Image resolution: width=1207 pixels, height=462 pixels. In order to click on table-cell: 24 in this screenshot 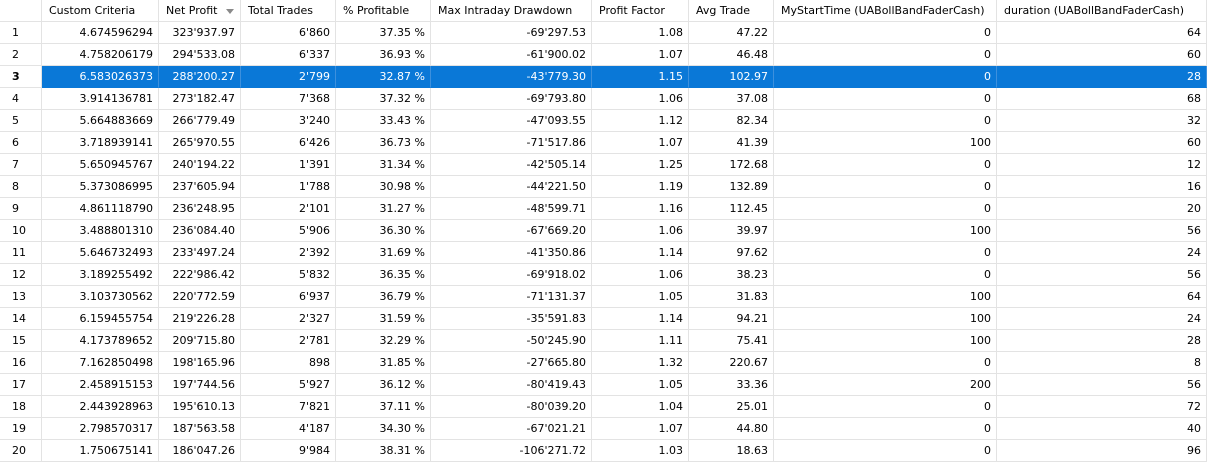, I will do `click(1102, 253)`.